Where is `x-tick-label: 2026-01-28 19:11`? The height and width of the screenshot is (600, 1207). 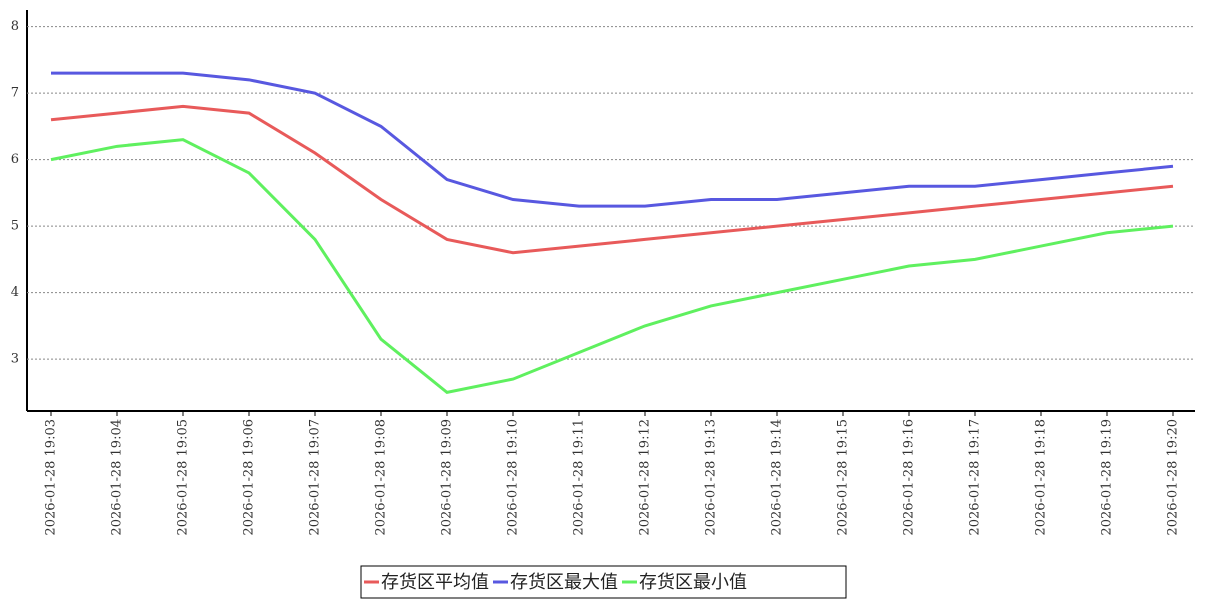
x-tick-label: 2026-01-28 19:11 is located at coordinates (579, 477).